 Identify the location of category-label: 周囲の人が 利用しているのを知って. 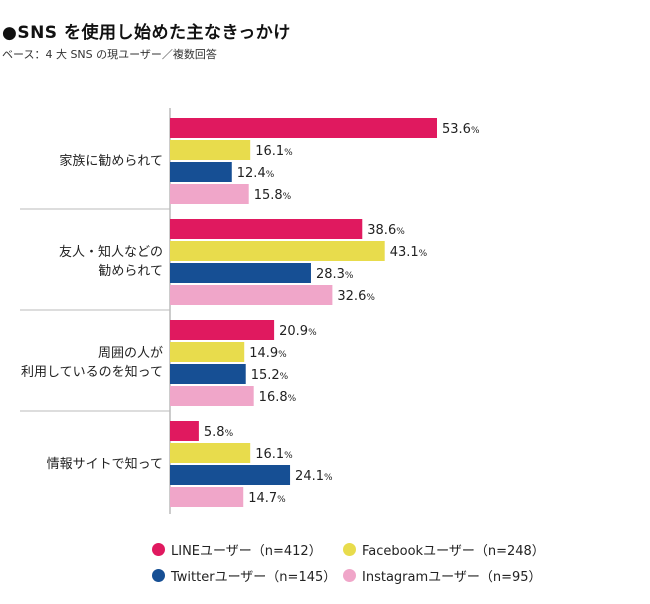
(92, 363).